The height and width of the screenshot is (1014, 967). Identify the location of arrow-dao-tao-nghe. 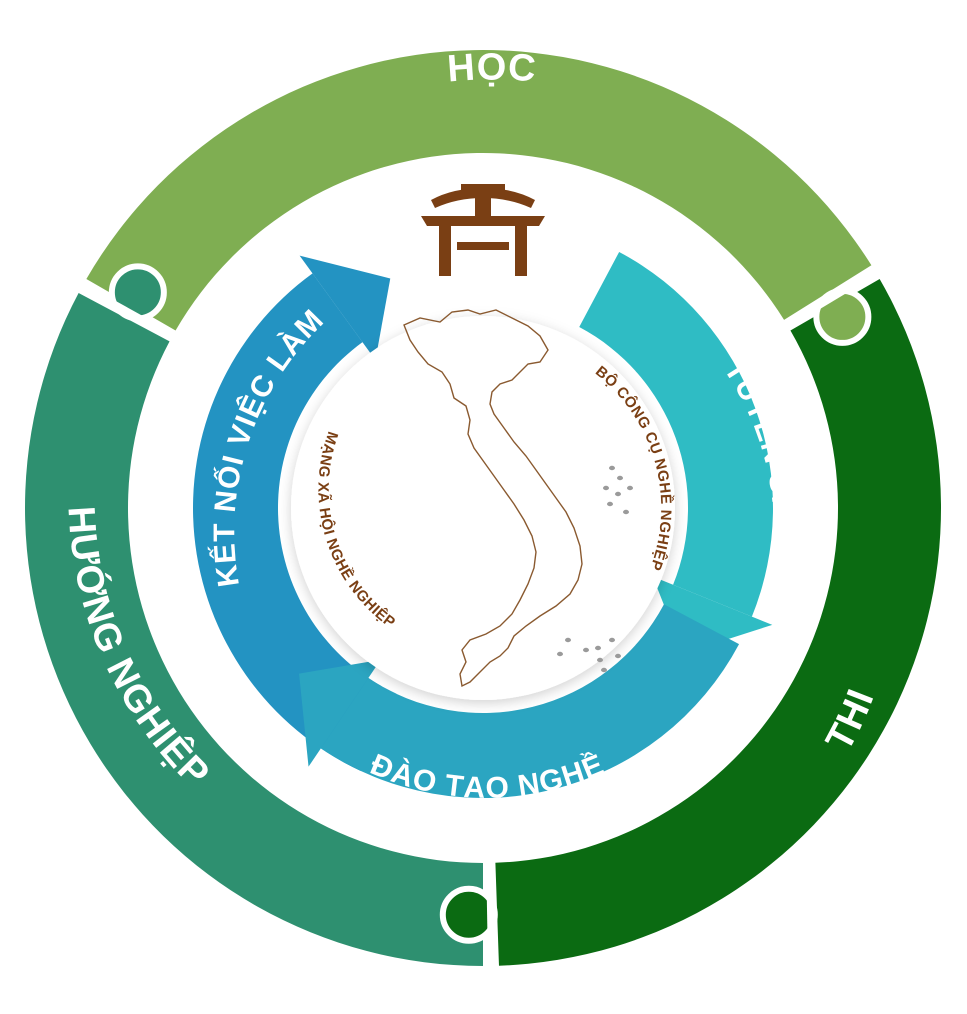
(519, 701).